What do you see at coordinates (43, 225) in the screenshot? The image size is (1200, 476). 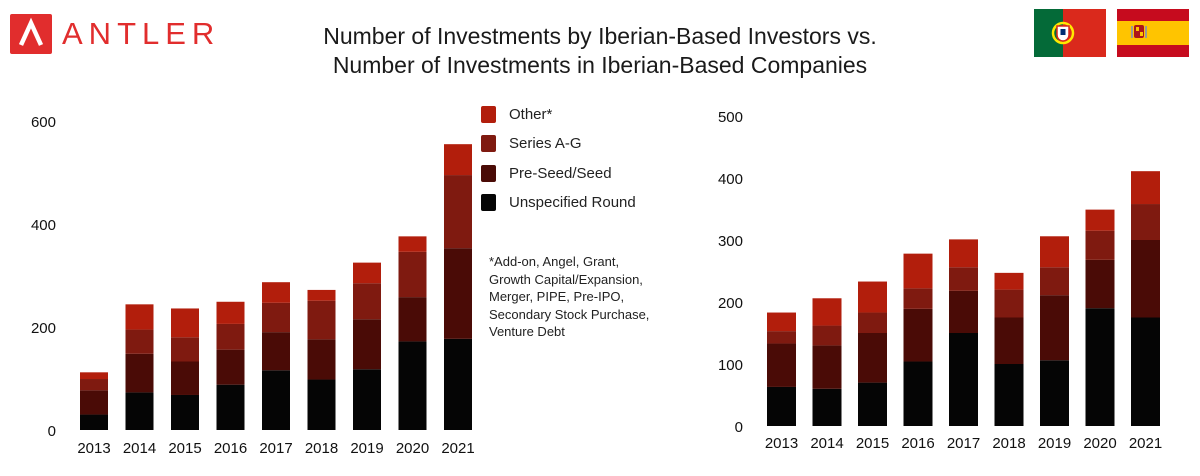 I see `left-y-tick-label: 400` at bounding box center [43, 225].